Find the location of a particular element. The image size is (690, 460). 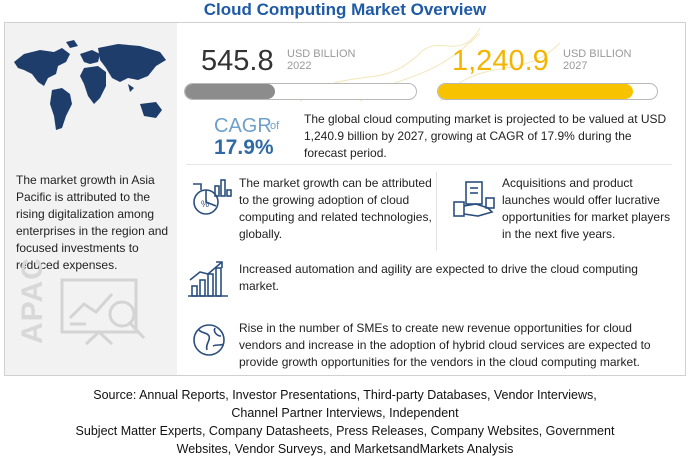

market-unit-2022: USD BILLION is located at coordinates (321, 54).